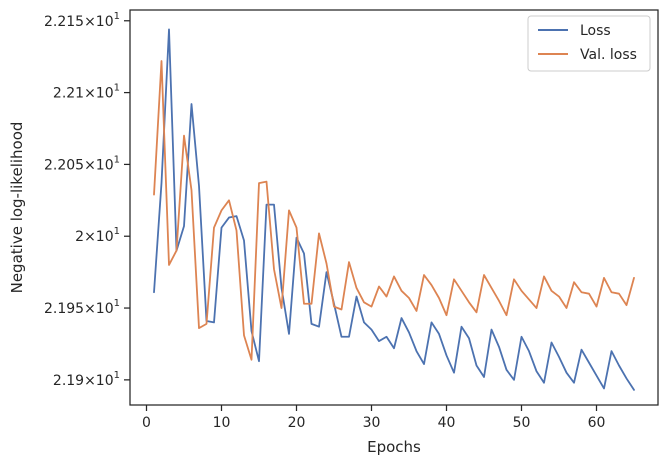 This screenshot has height=464, width=667. Describe the element at coordinates (297, 423) in the screenshot. I see `x-tick-label: 20` at that location.